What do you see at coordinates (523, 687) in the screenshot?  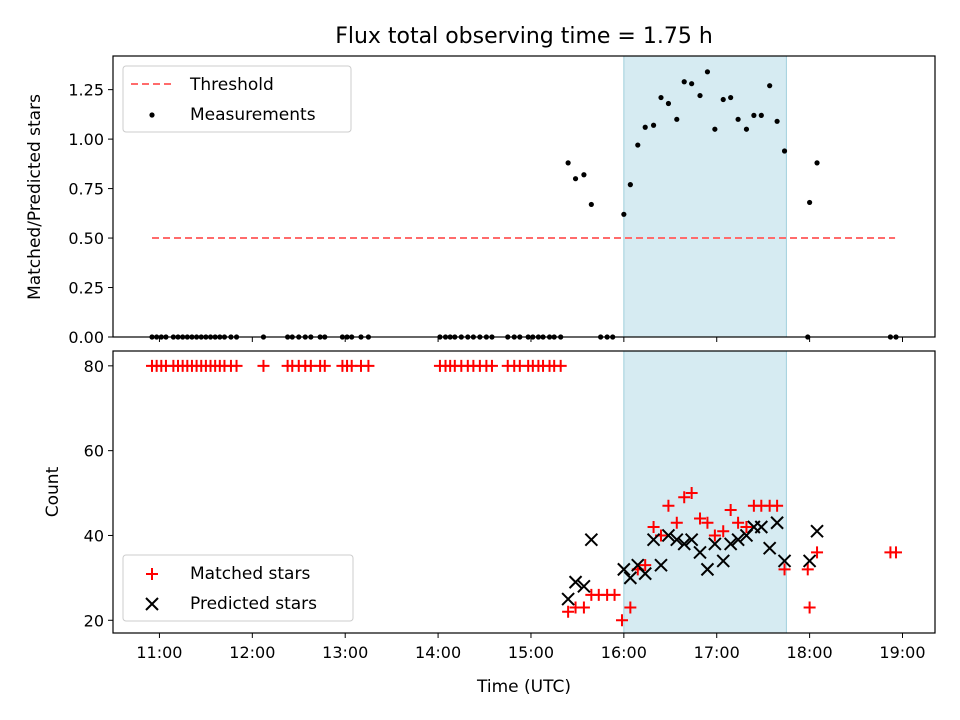 I see `x-axis-label: Time (UTC)` at bounding box center [523, 687].